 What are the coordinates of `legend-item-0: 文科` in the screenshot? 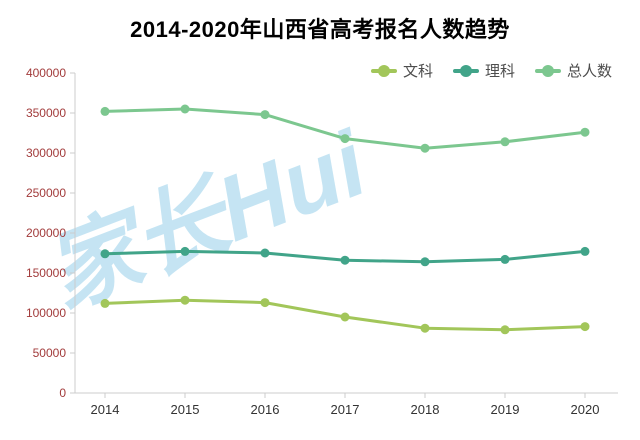 It's located at (401, 70).